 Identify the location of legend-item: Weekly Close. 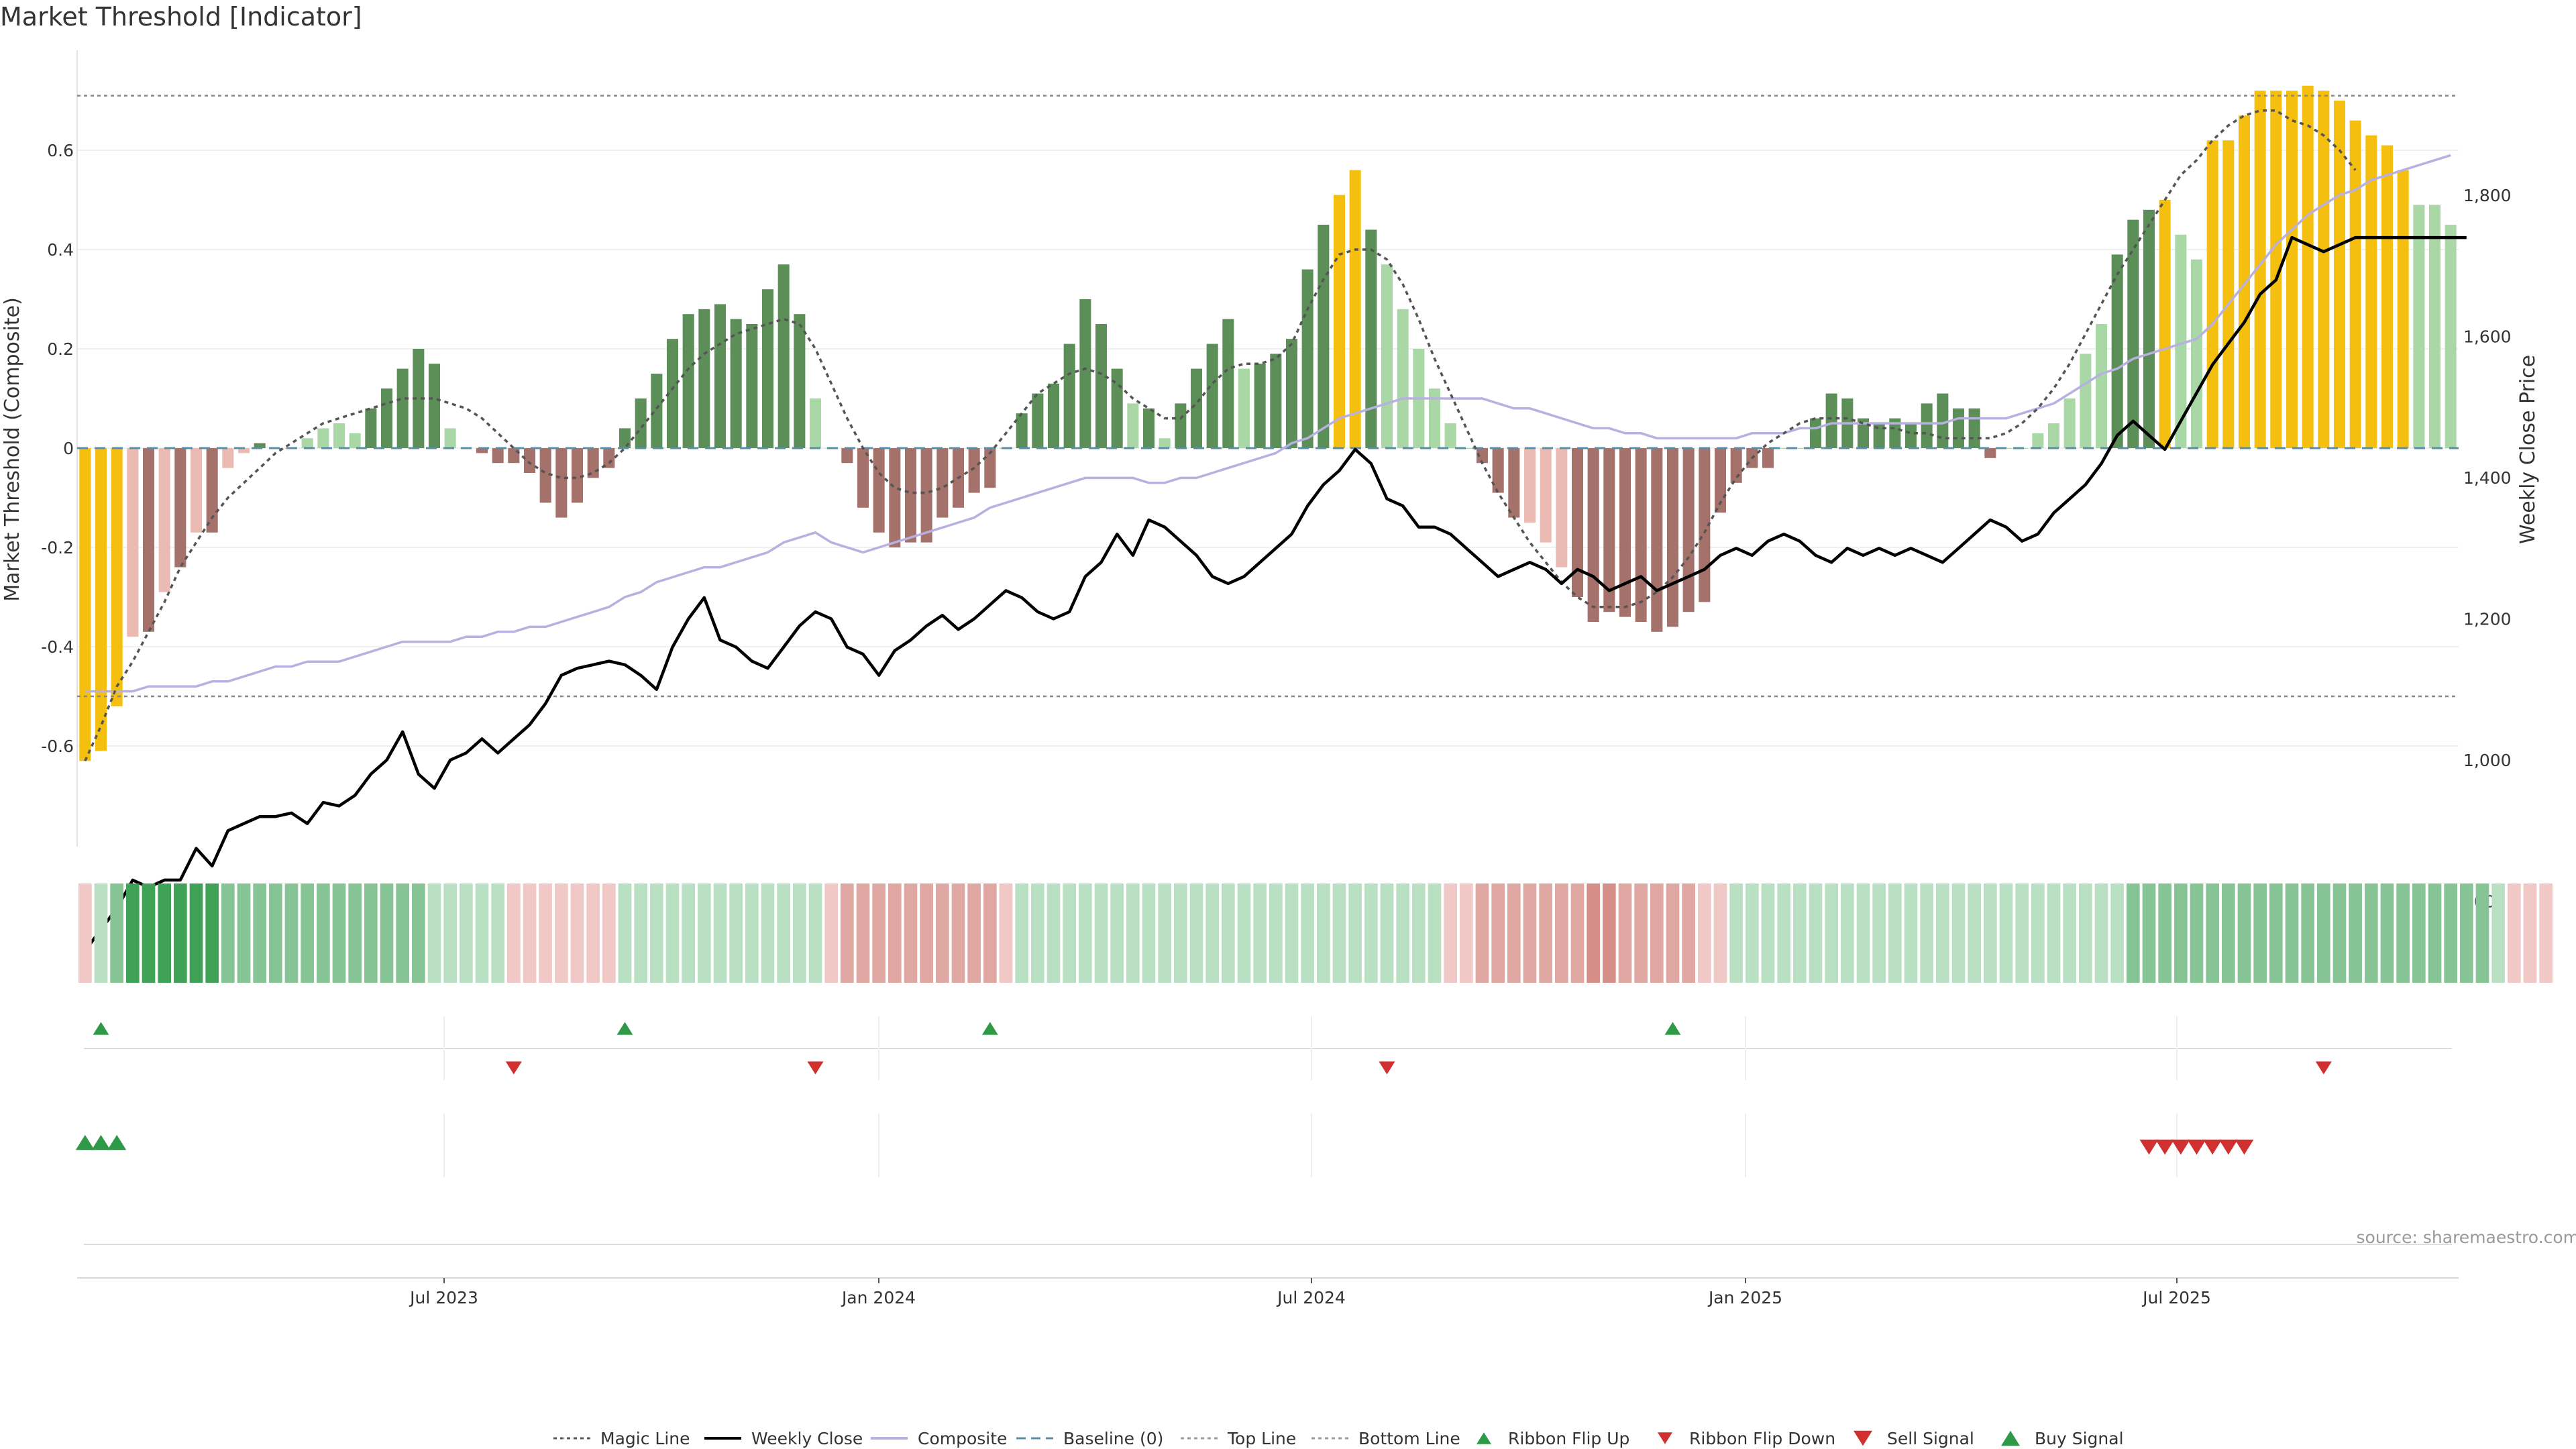
(783, 1438).